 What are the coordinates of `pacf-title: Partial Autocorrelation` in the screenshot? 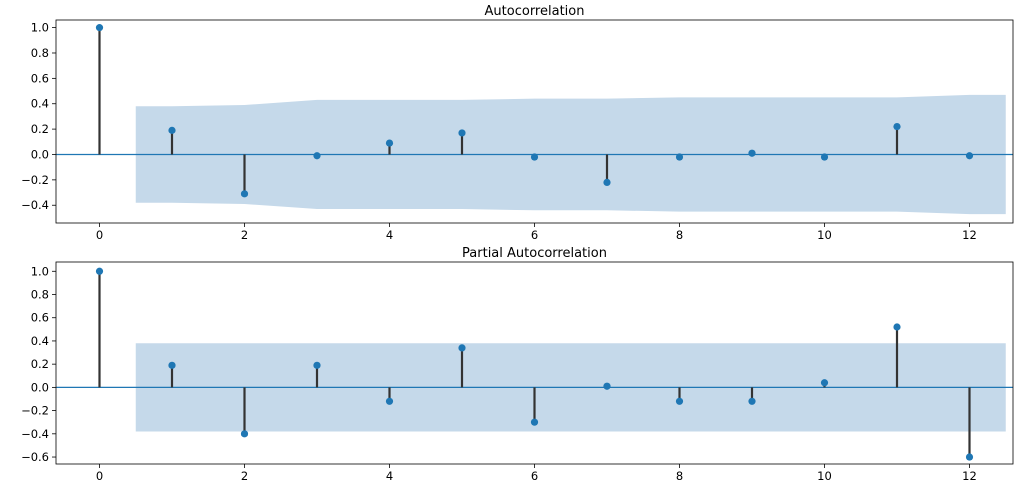 It's located at (534, 253).